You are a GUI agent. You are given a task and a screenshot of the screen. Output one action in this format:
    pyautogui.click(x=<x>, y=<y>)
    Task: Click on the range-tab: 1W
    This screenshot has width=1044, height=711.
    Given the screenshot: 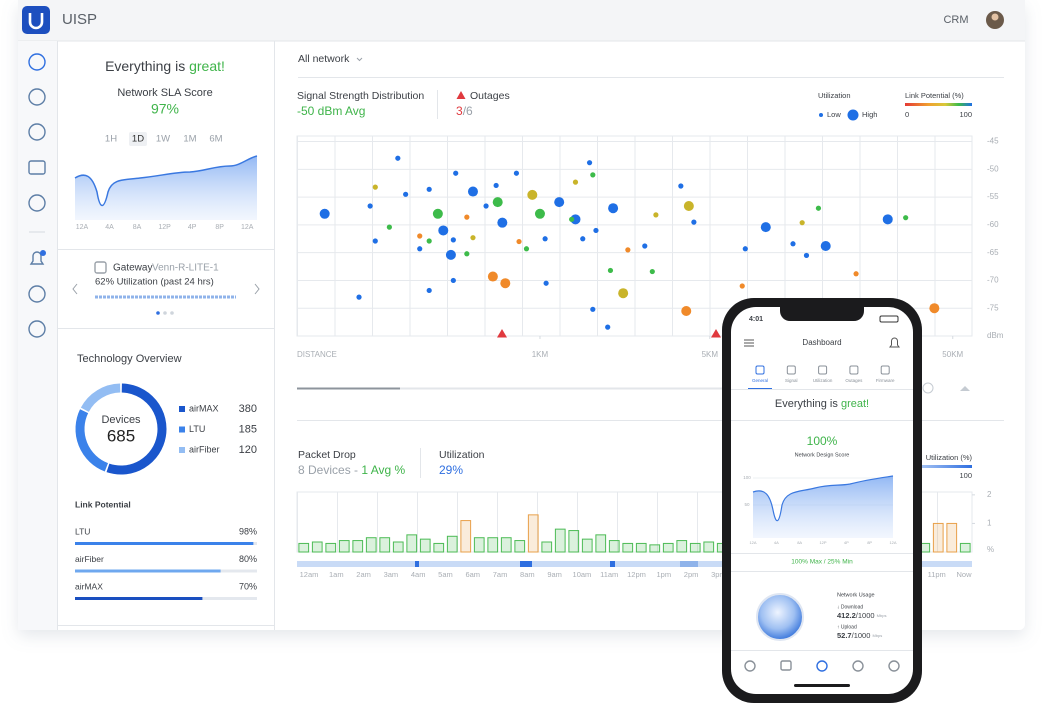 What is the action you would take?
    pyautogui.click(x=163, y=139)
    